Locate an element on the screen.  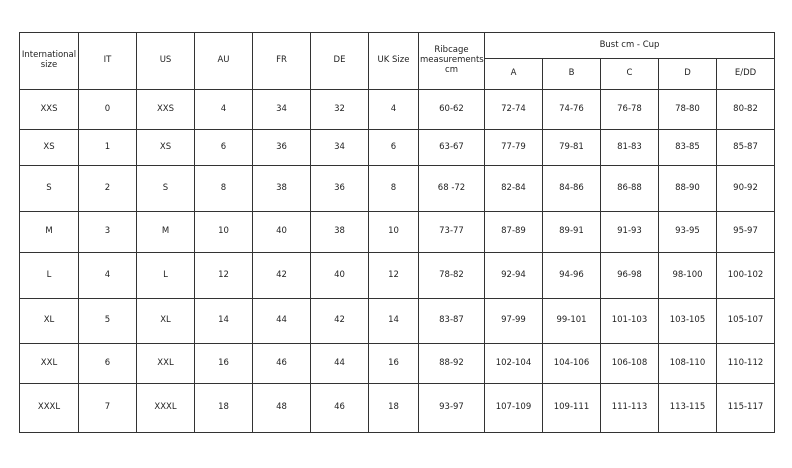
cell: 7 is located at coordinates (107, 408).